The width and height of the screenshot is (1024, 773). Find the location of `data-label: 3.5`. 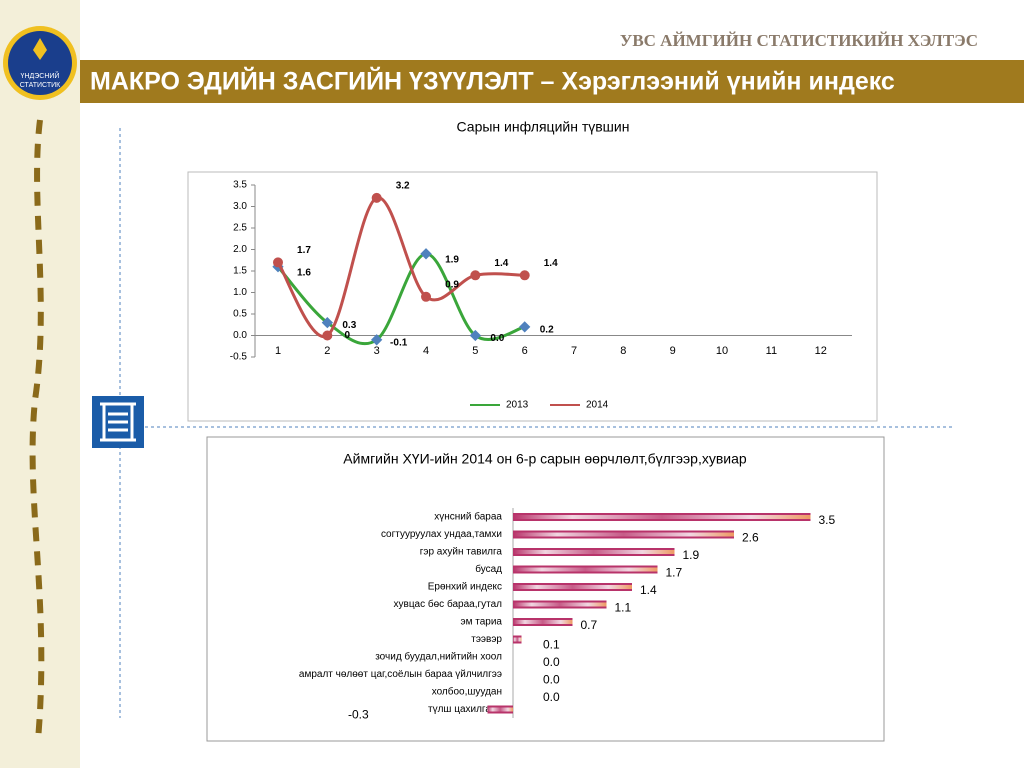

data-label: 3.5 is located at coordinates (827, 520).